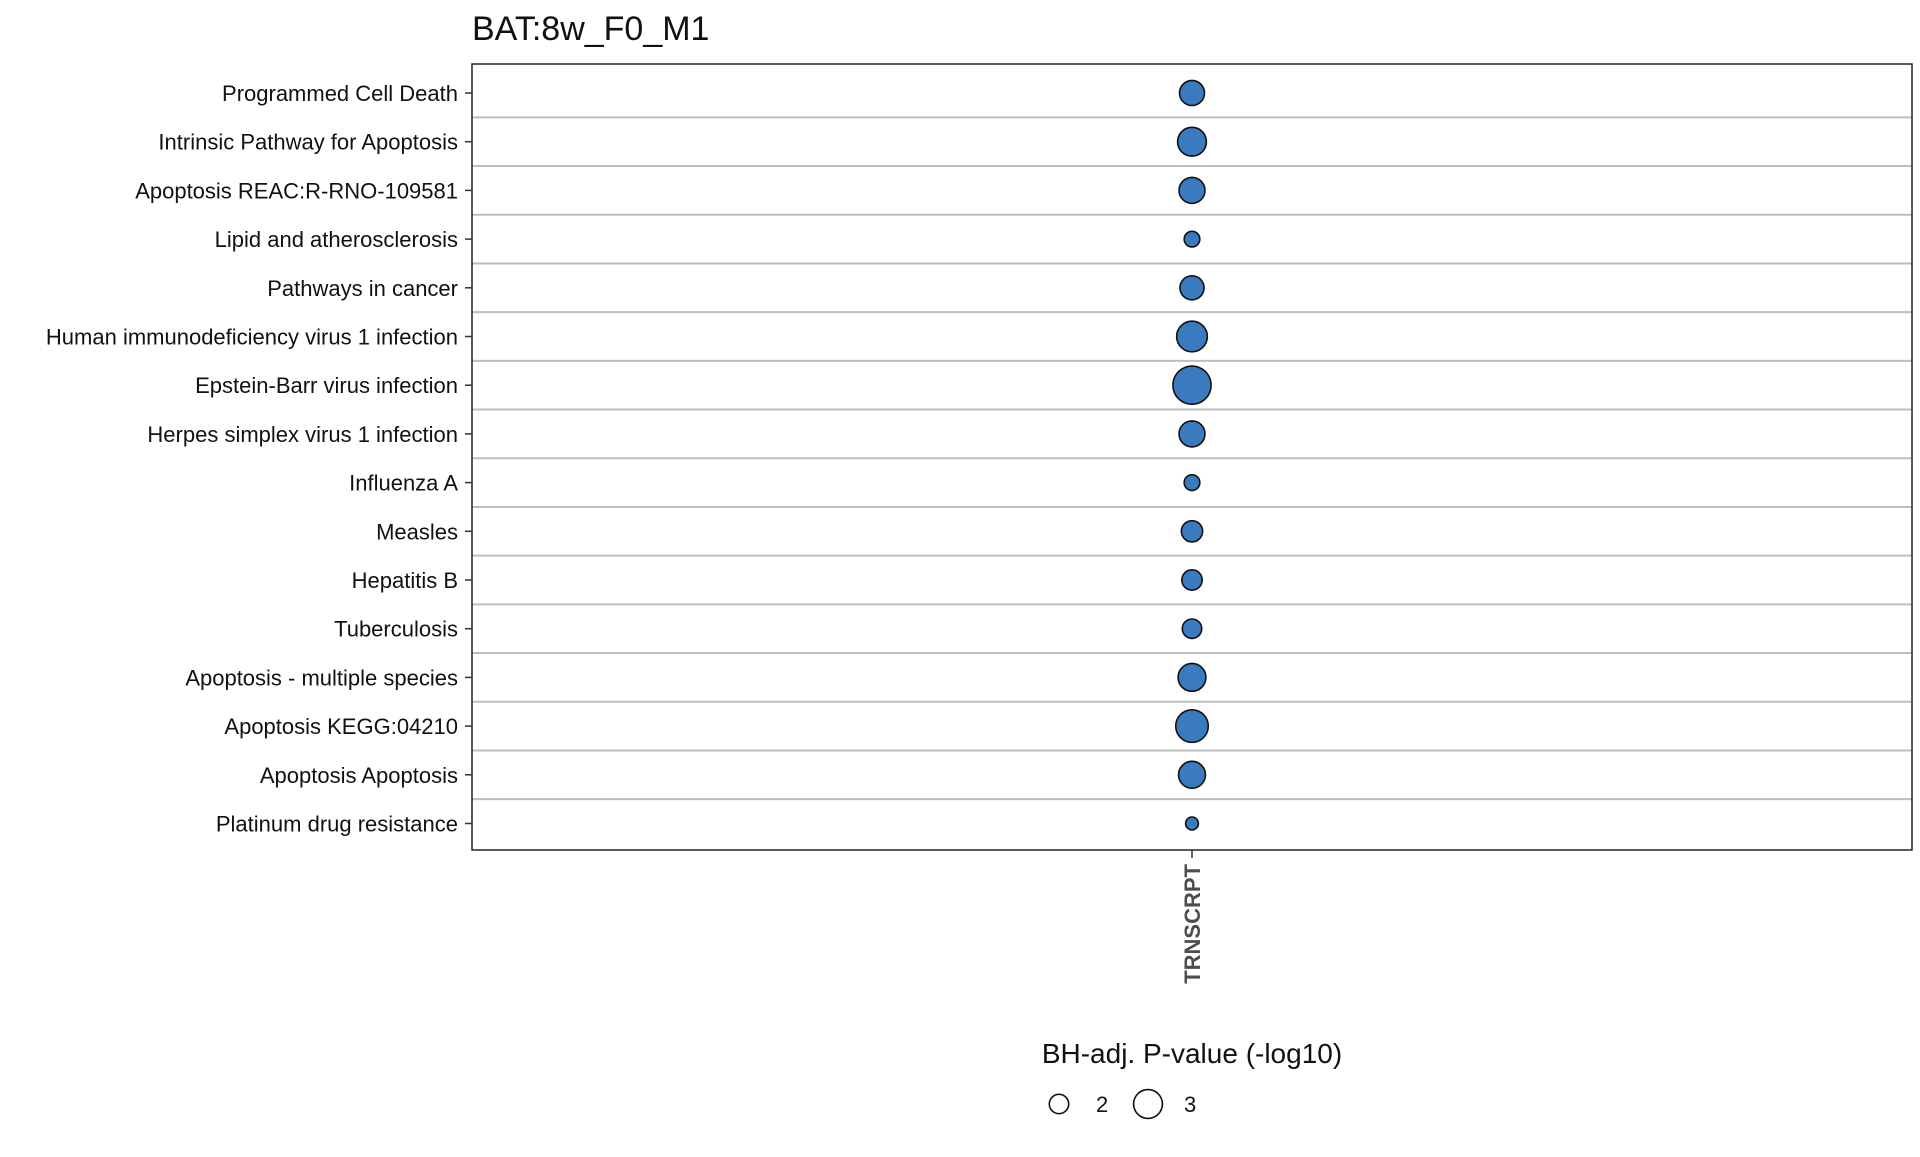 The width and height of the screenshot is (1920, 1157). I want to click on y-tick-label: Apoptosis - multiple species, so click(321, 677).